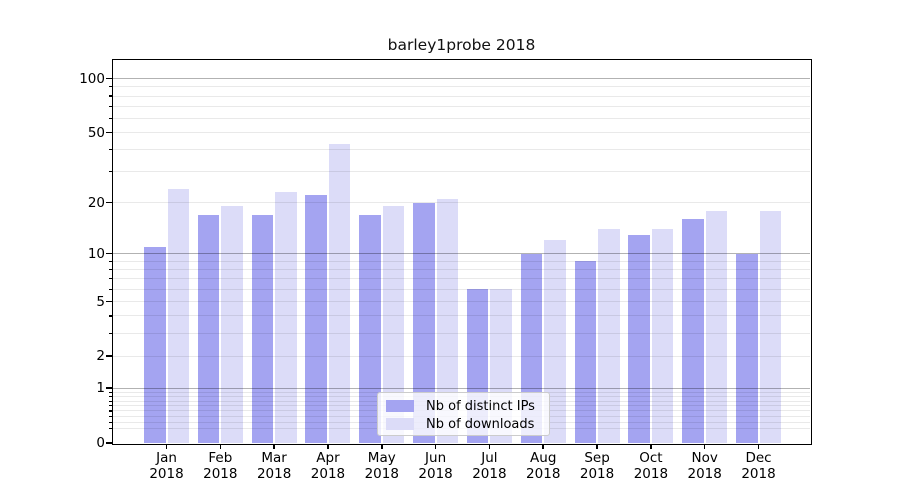 This screenshot has width=900, height=500. What do you see at coordinates (543, 458) in the screenshot?
I see `x-axis-month: Aug` at bounding box center [543, 458].